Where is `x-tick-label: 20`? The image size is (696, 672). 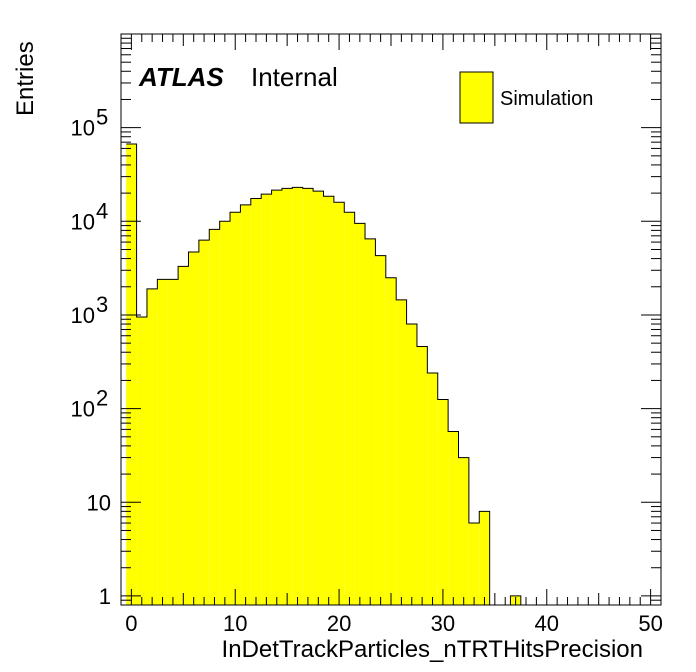
x-tick-label: 20 is located at coordinates (339, 623).